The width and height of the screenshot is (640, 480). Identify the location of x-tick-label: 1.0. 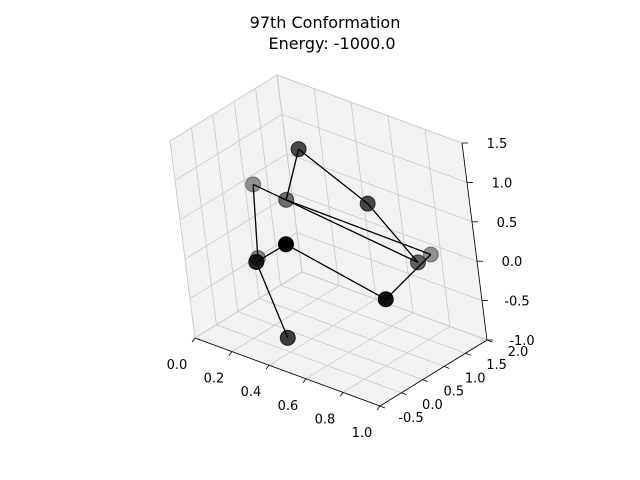
(362, 433).